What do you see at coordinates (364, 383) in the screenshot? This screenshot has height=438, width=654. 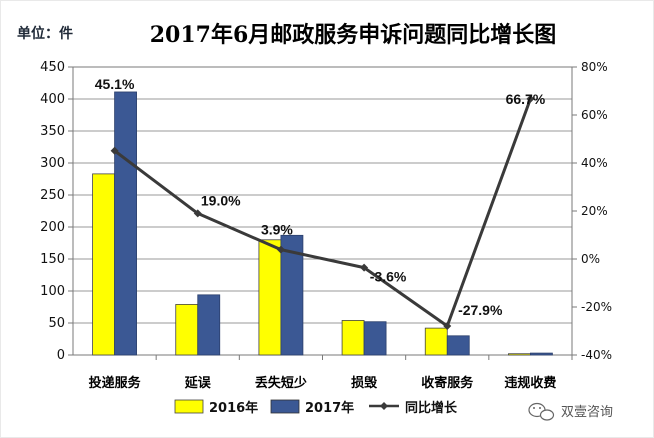 I see `category-label: 损毁` at bounding box center [364, 383].